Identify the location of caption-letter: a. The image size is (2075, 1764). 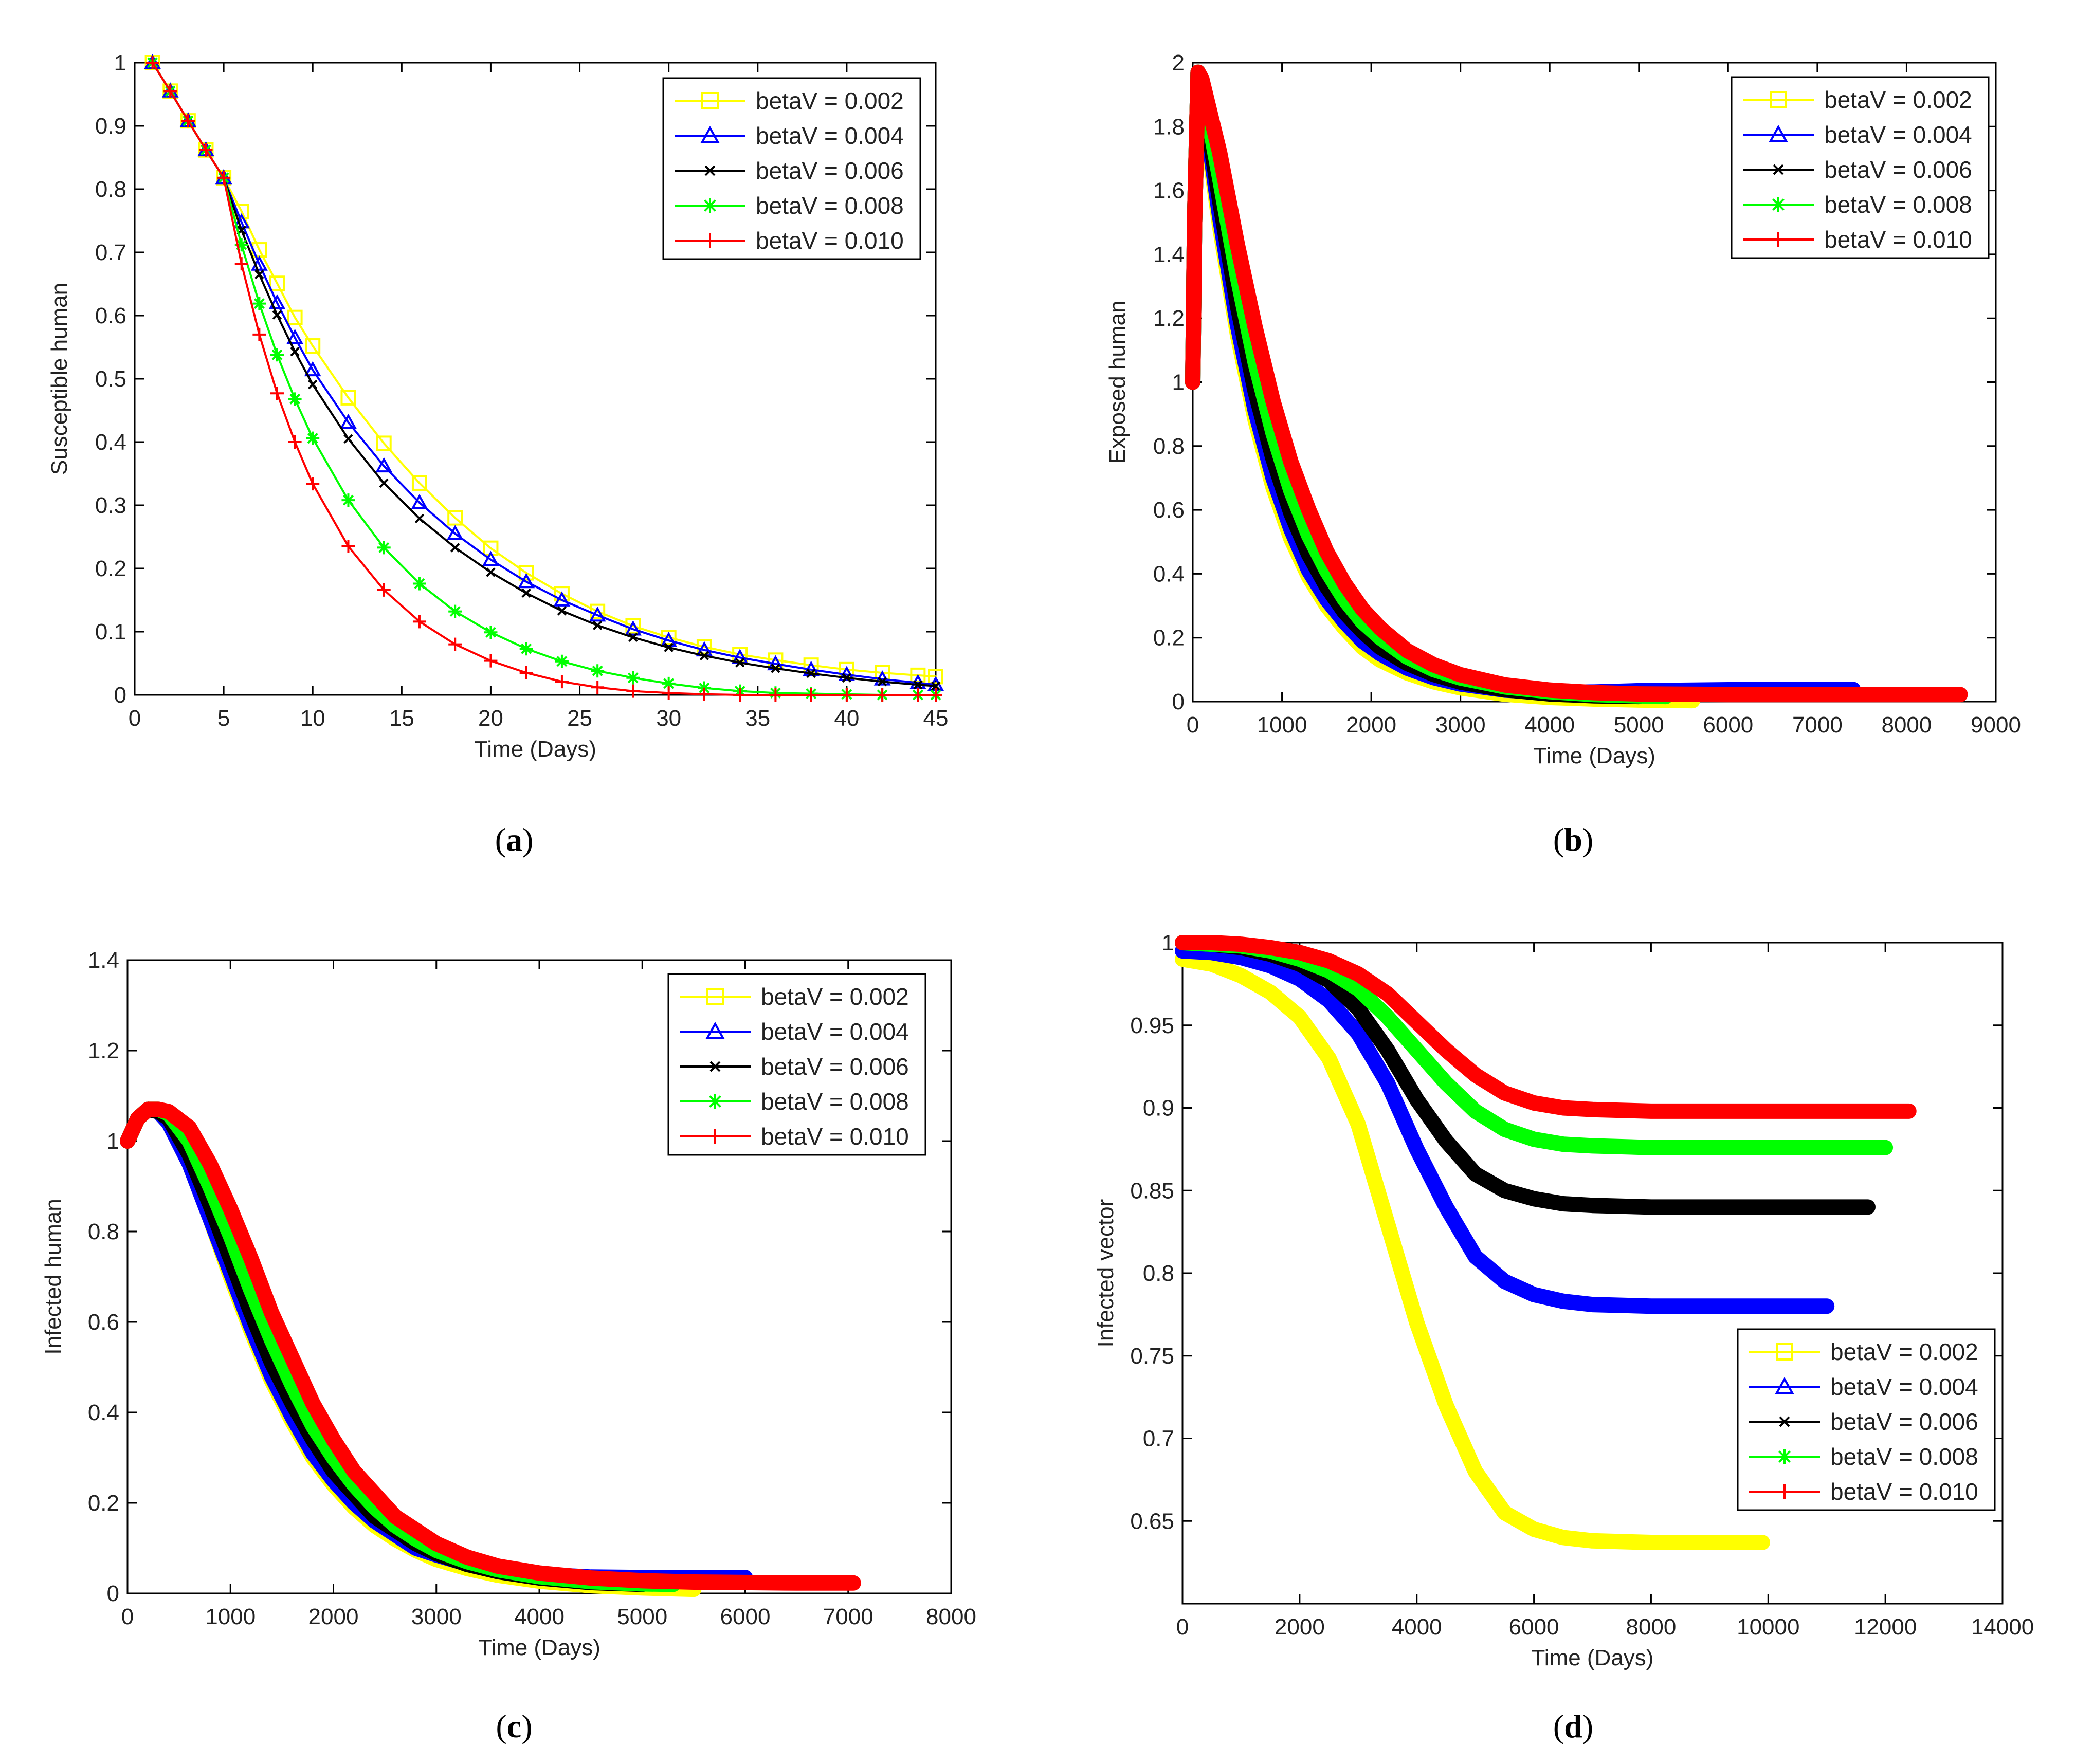
(514, 839).